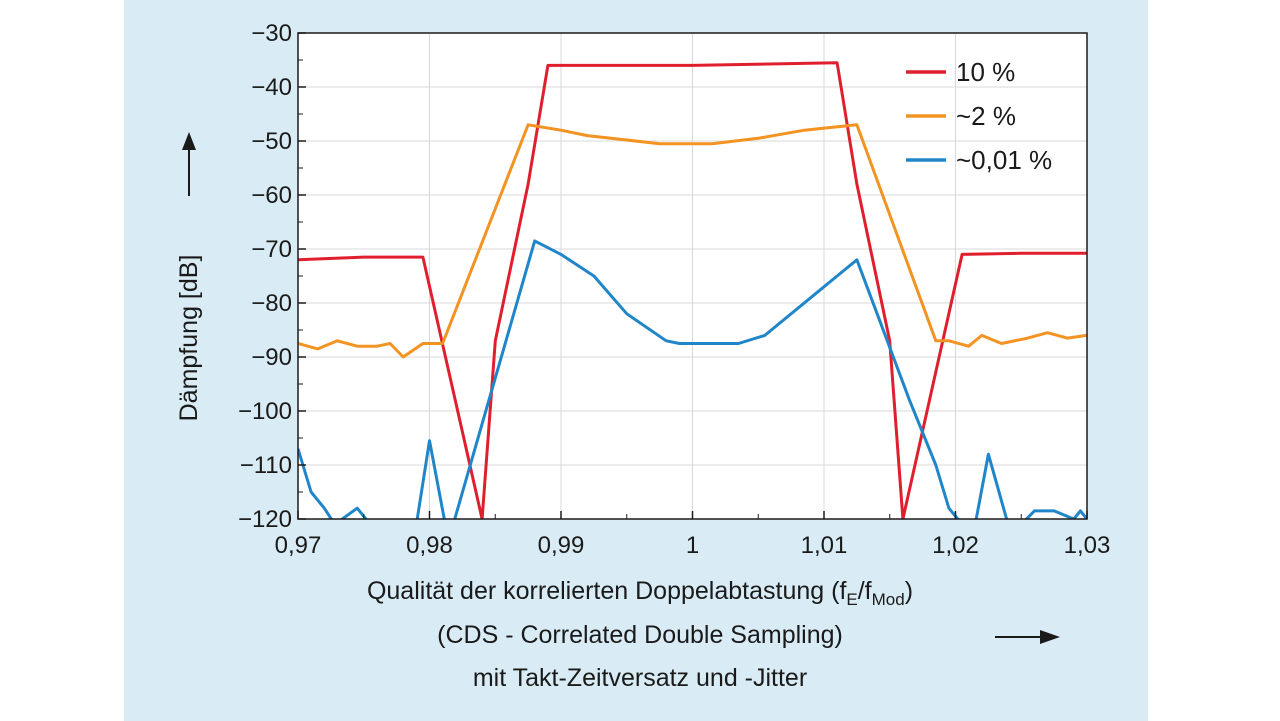 This screenshot has width=1280, height=721. I want to click on x-axis-label-line3: mit Takt-Zeitversatz und -Jitter, so click(640, 678).